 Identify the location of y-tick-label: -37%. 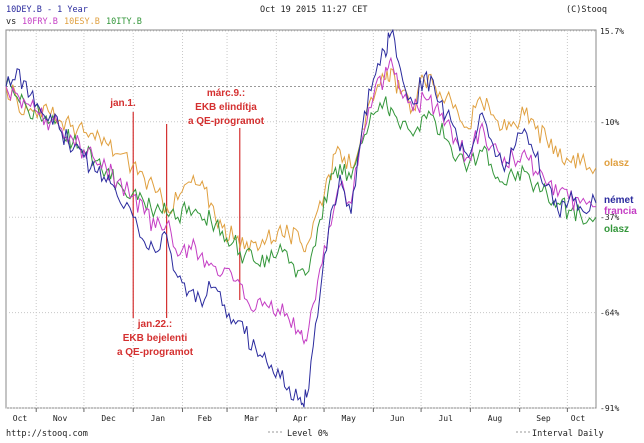
(609, 217).